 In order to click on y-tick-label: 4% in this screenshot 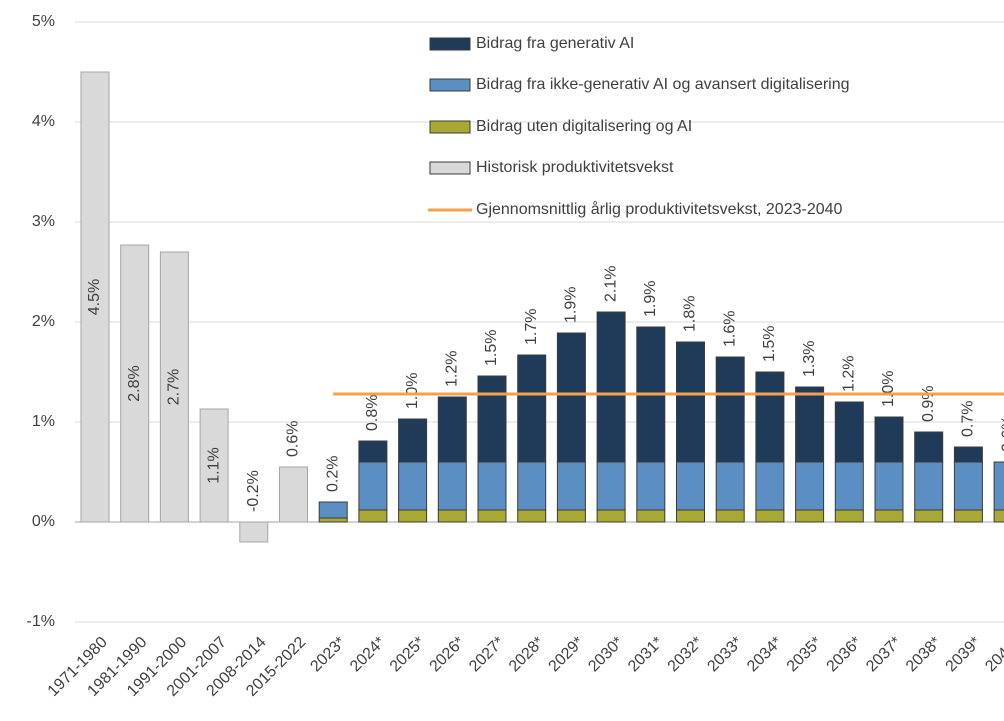, I will do `click(43, 121)`.